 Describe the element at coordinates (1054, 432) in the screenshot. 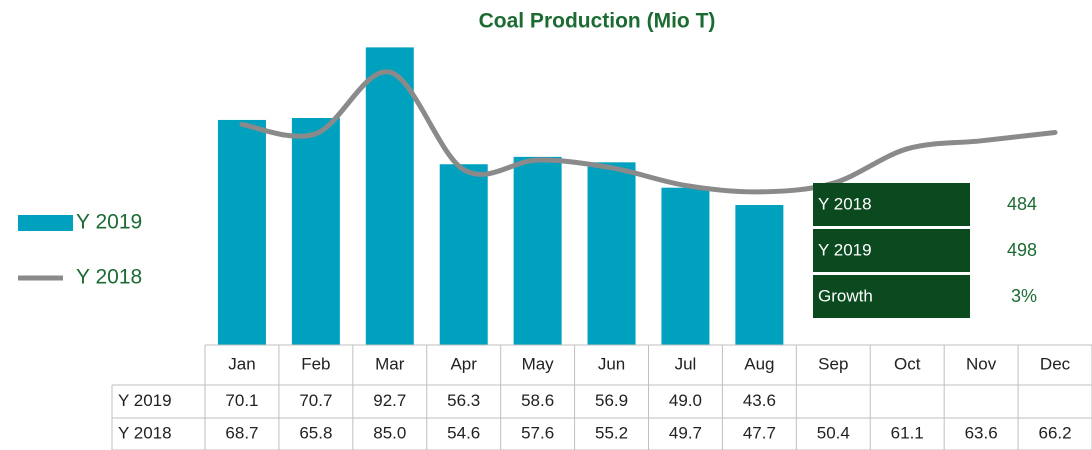

I see `table-cell: 66.2` at that location.